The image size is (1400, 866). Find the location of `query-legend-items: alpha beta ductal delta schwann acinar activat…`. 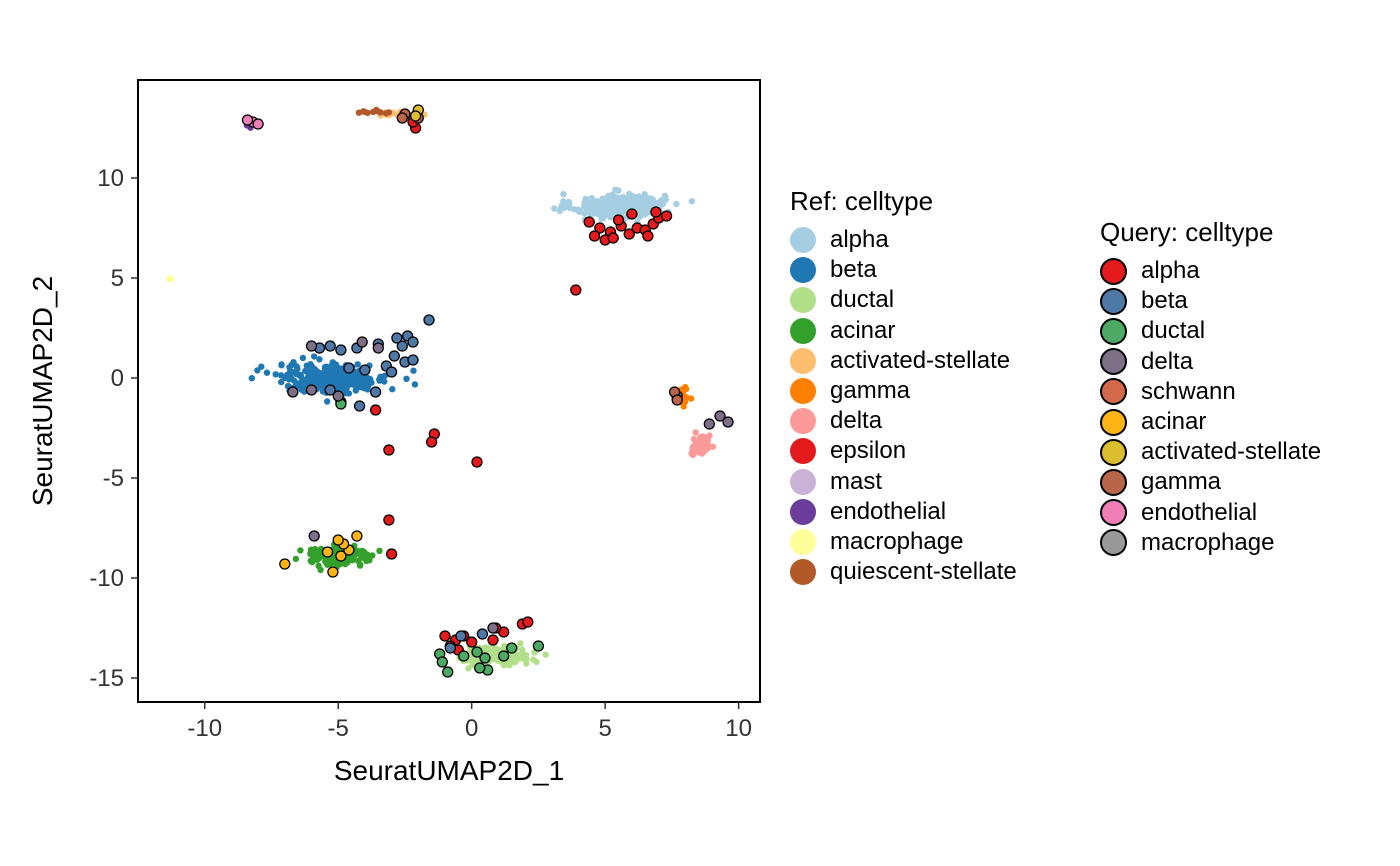

query-legend-items: alpha beta ductal delta schwann acinar activat… is located at coordinates (1210, 407).